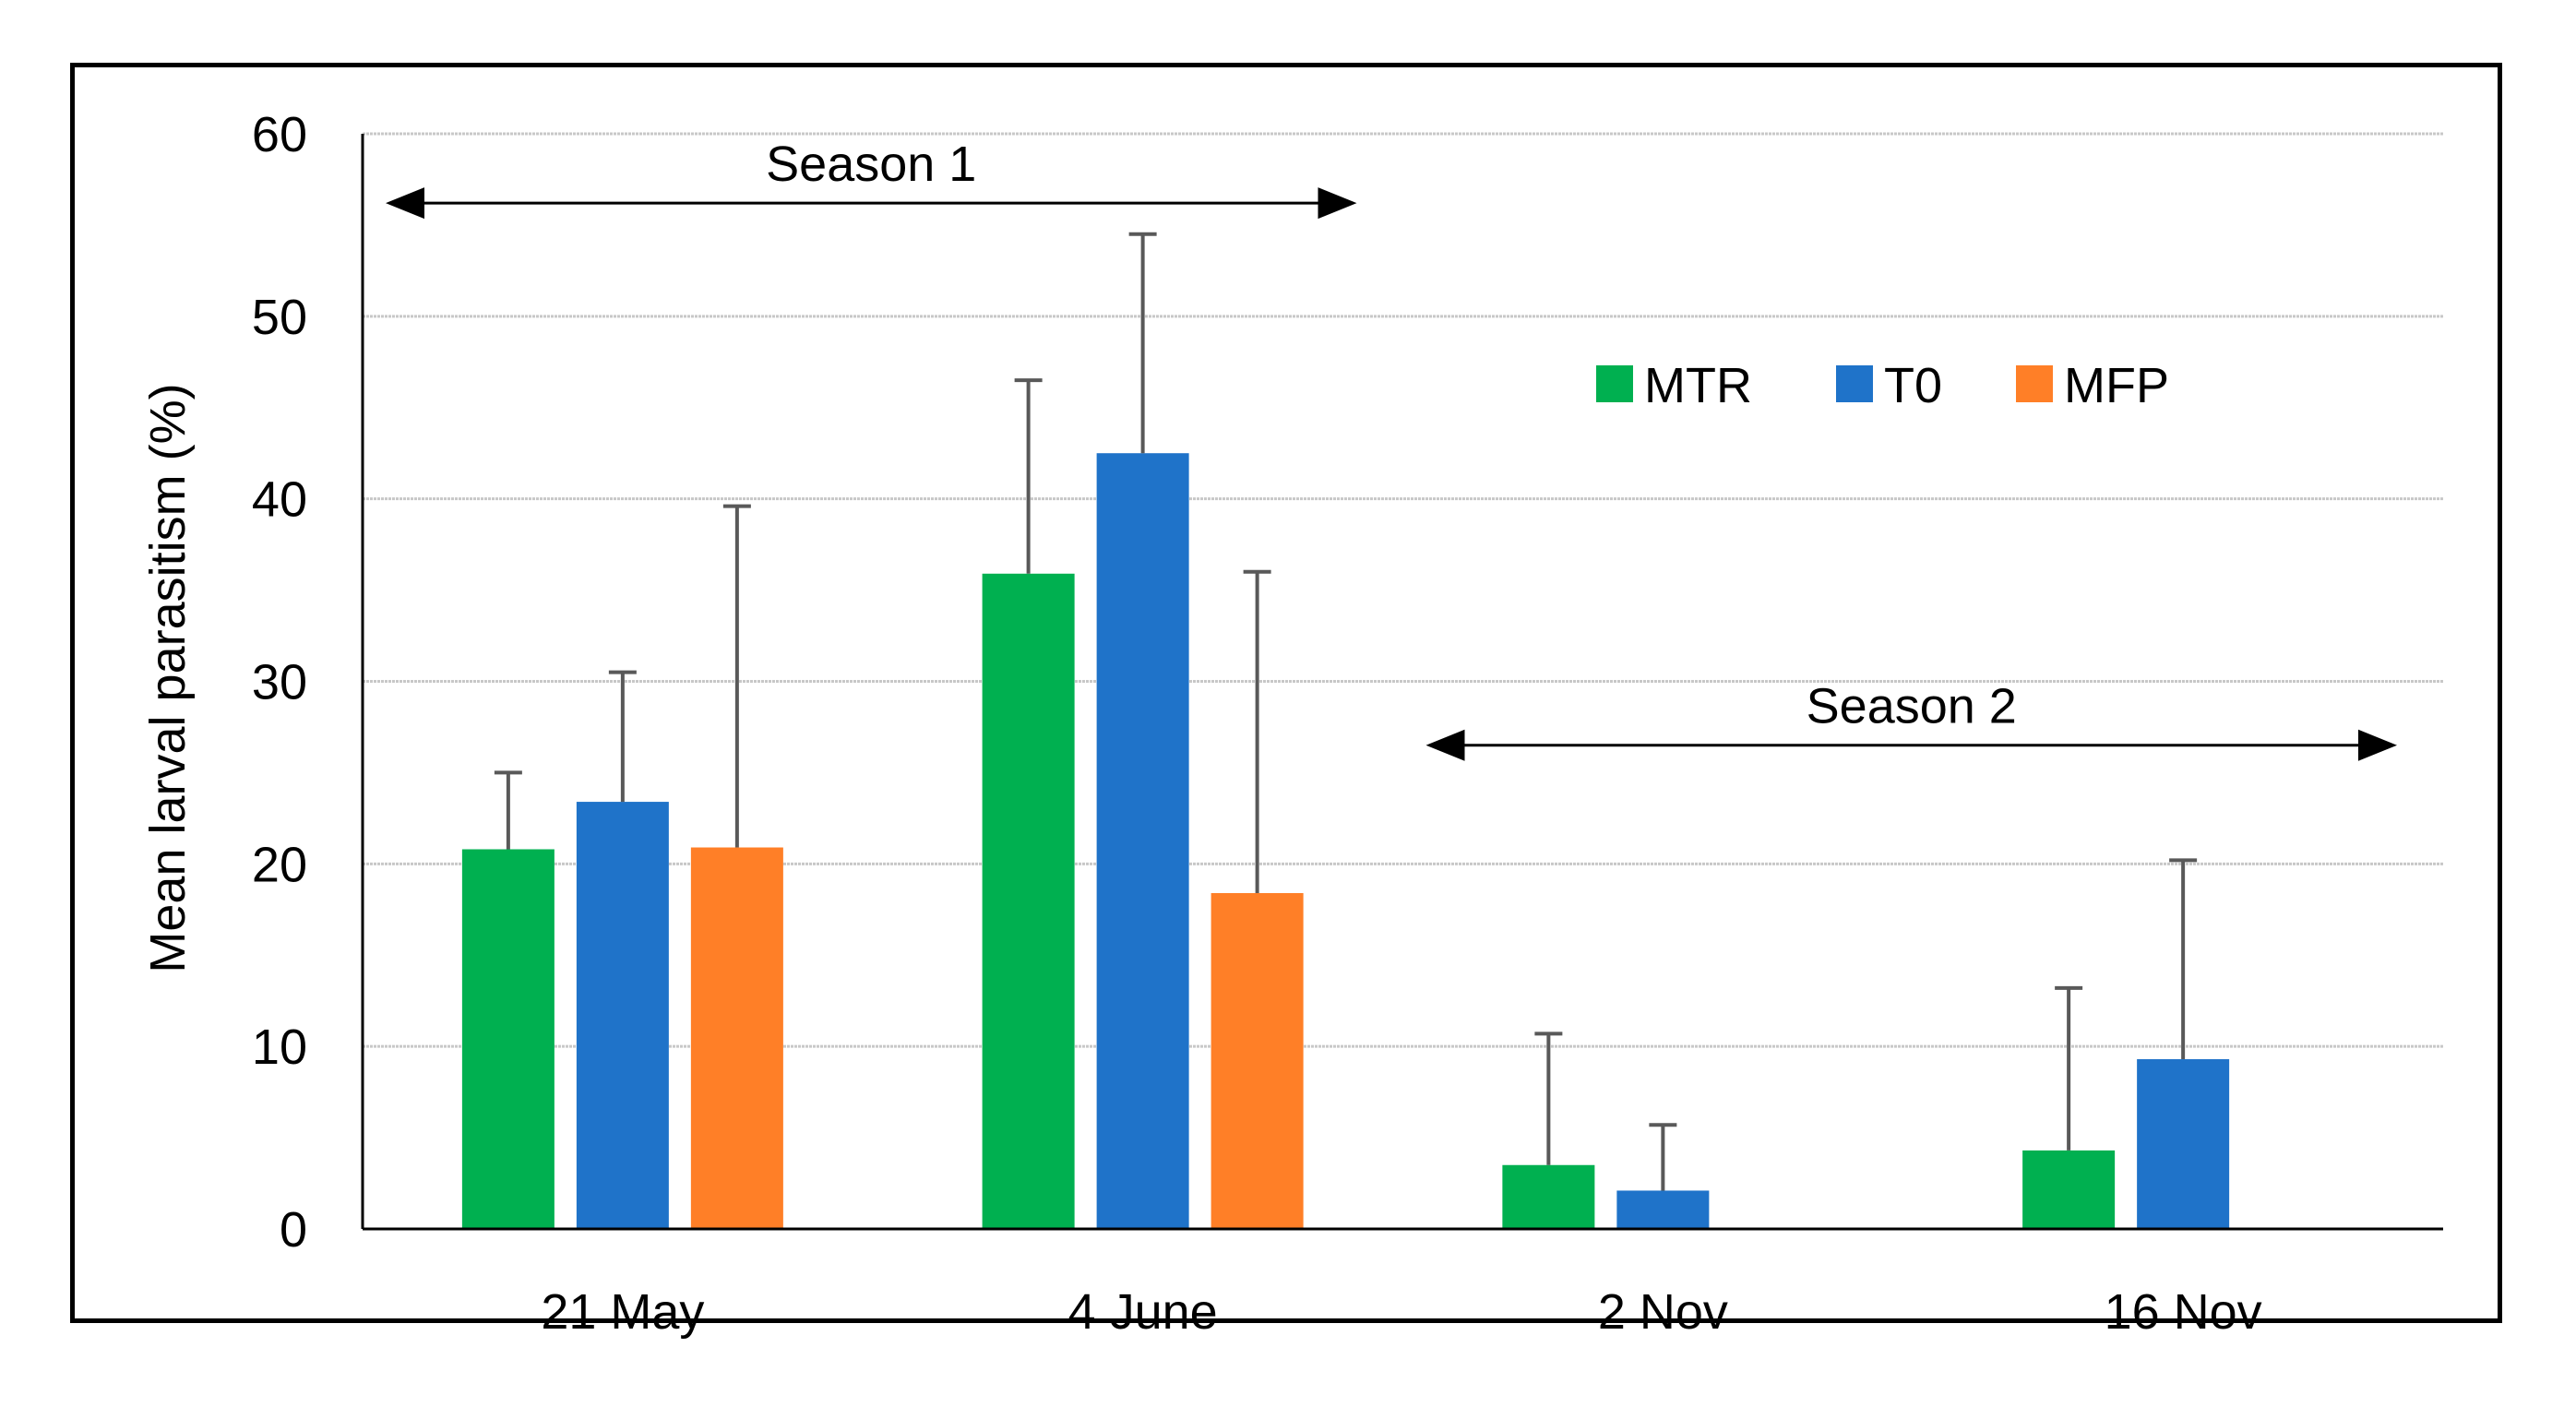 The height and width of the screenshot is (1407, 2576). Describe the element at coordinates (280, 864) in the screenshot. I see `y-tick-label: 20` at that location.